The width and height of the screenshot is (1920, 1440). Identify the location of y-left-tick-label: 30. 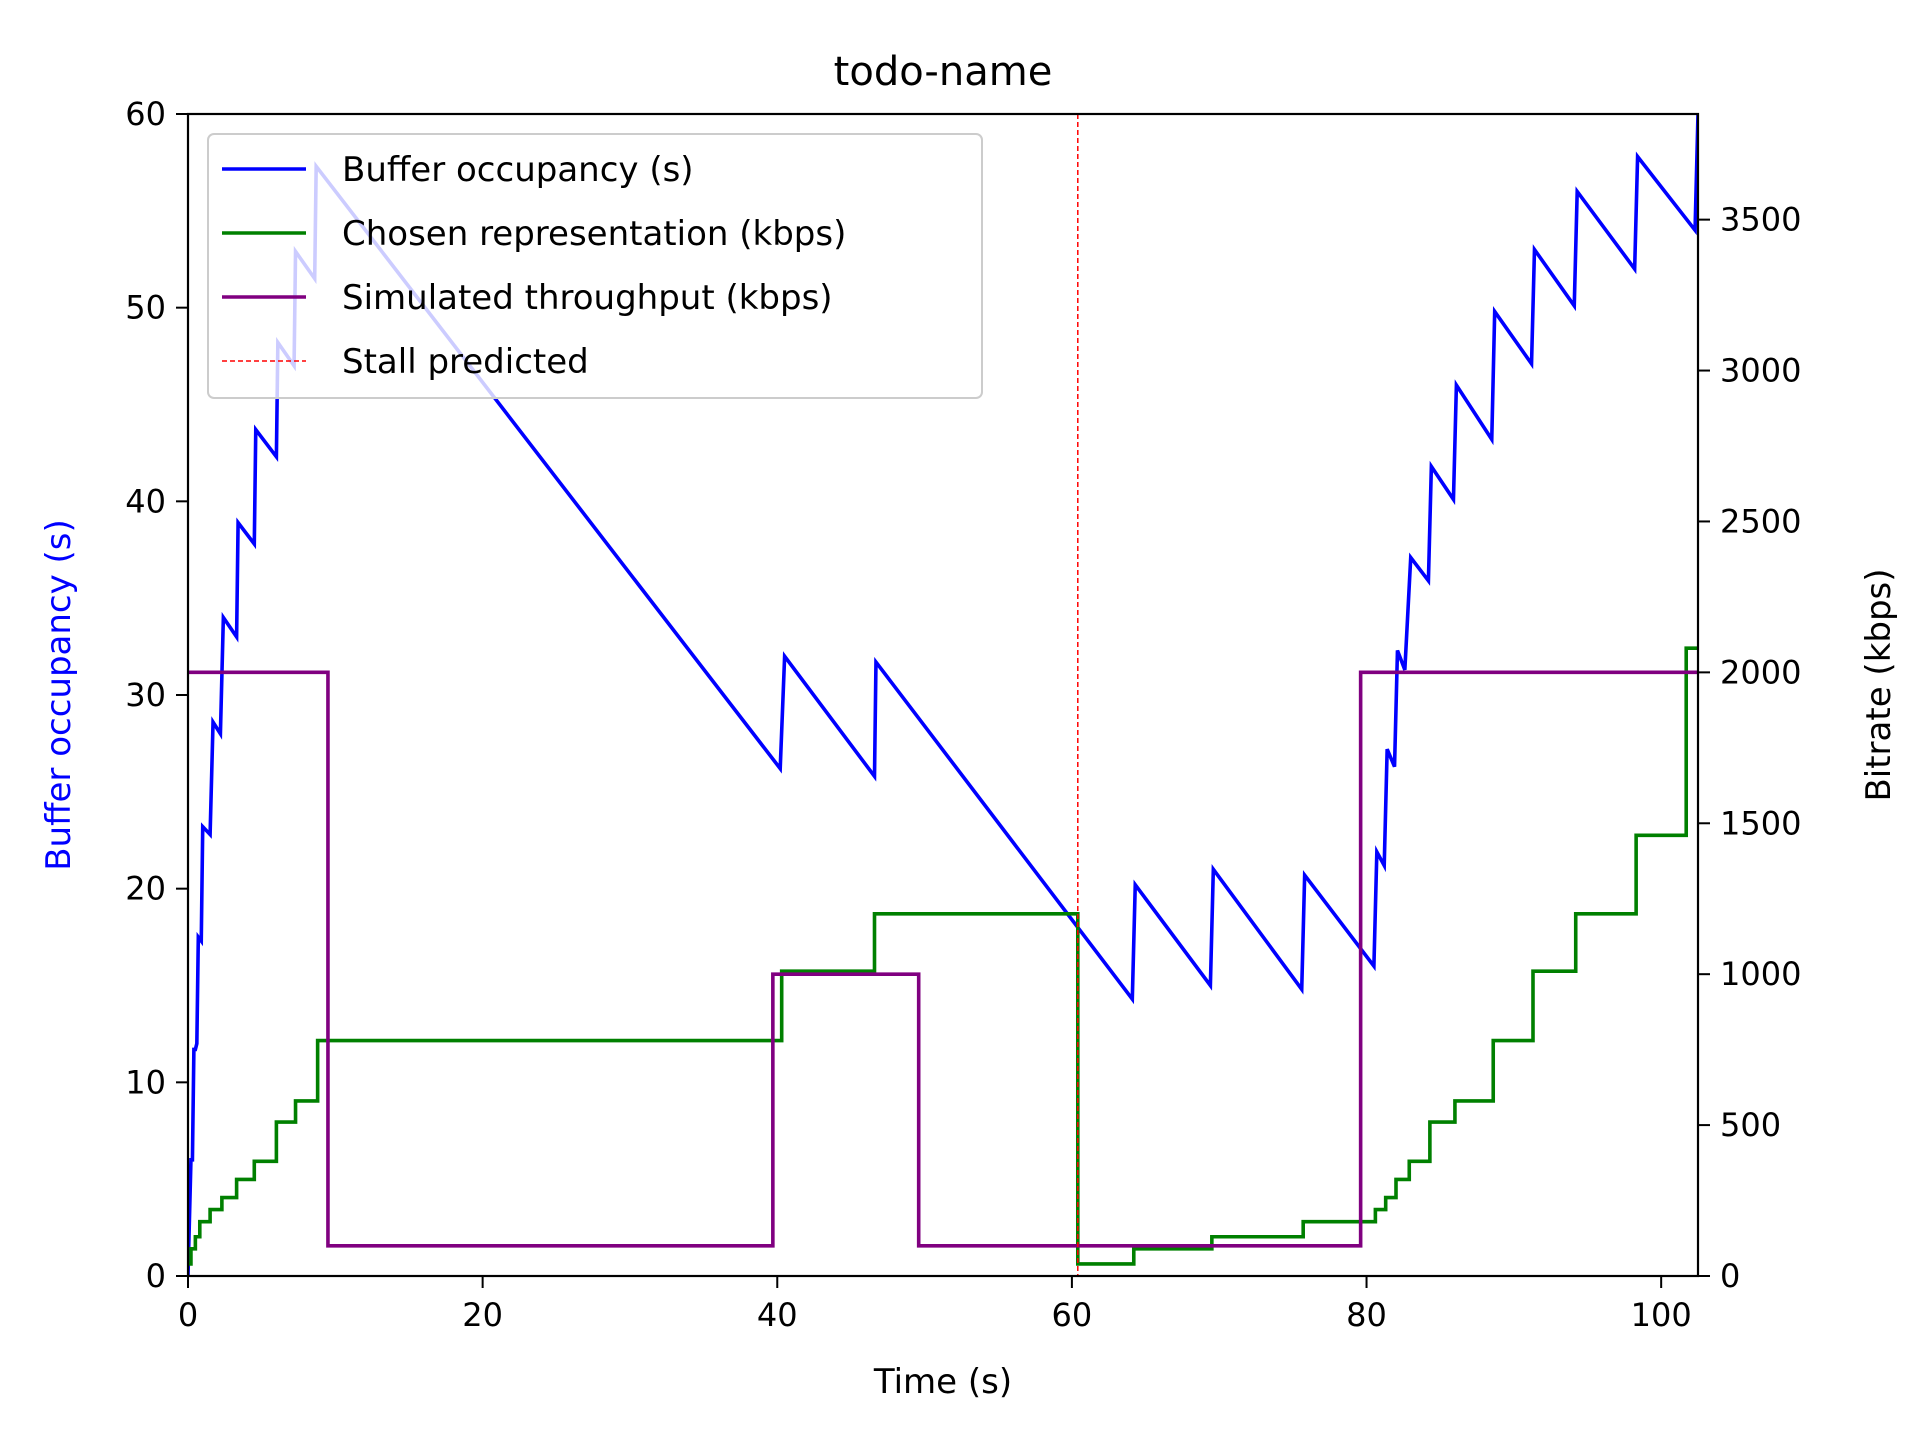
(145, 695).